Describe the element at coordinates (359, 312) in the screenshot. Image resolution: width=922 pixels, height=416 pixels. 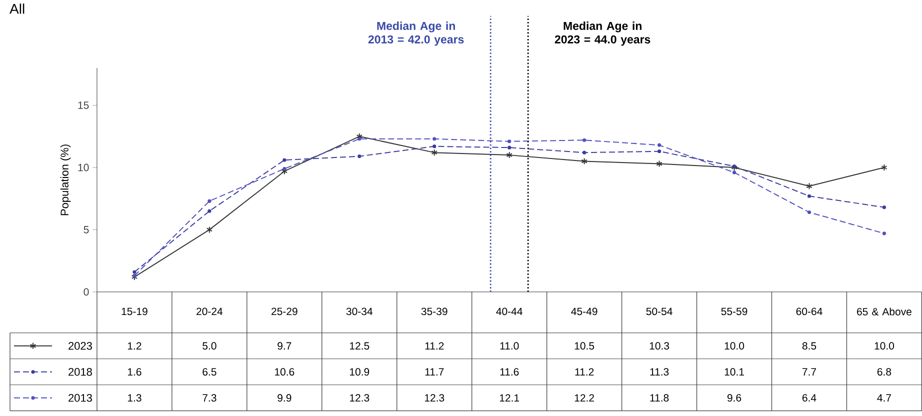
I see `x-tick-label: 30-34` at that location.